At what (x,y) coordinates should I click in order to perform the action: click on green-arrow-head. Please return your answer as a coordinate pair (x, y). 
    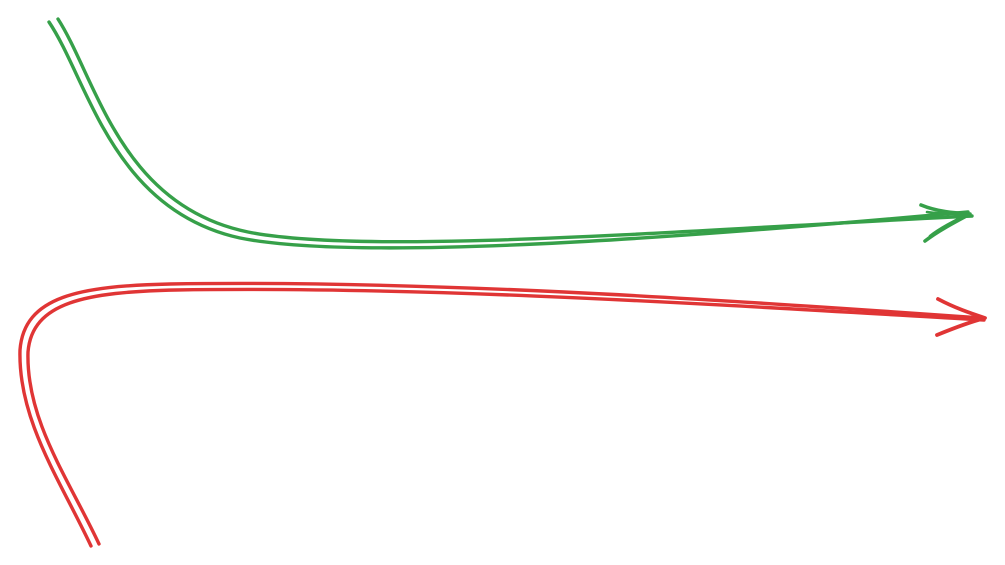
    Looking at the image, I should click on (945, 223).